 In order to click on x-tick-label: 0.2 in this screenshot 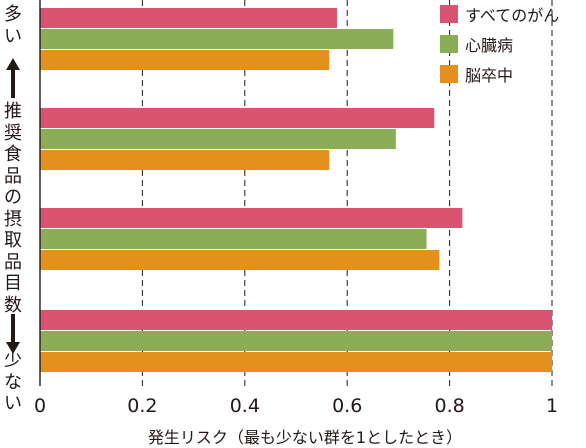, I will do `click(142, 406)`.